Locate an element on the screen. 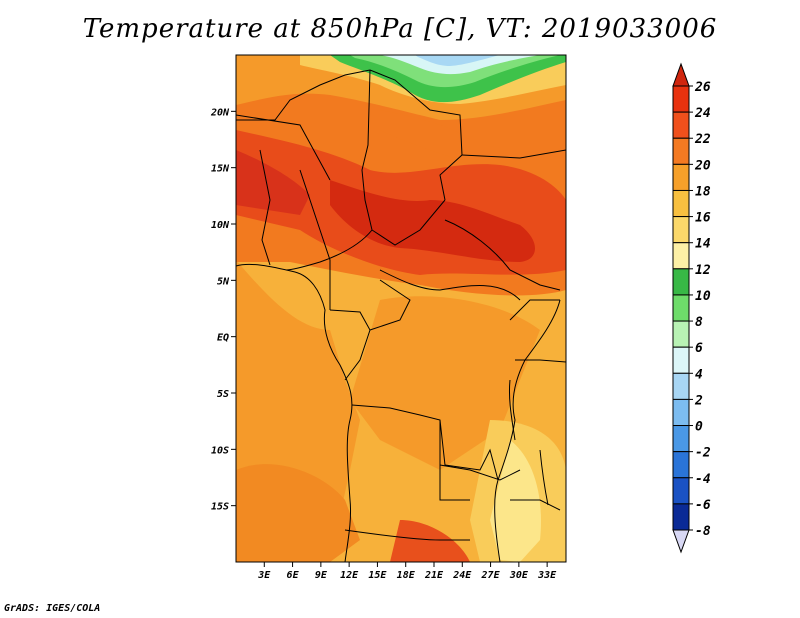 This screenshot has height=618, width=800. coastline-west is located at coordinates (294, 412).